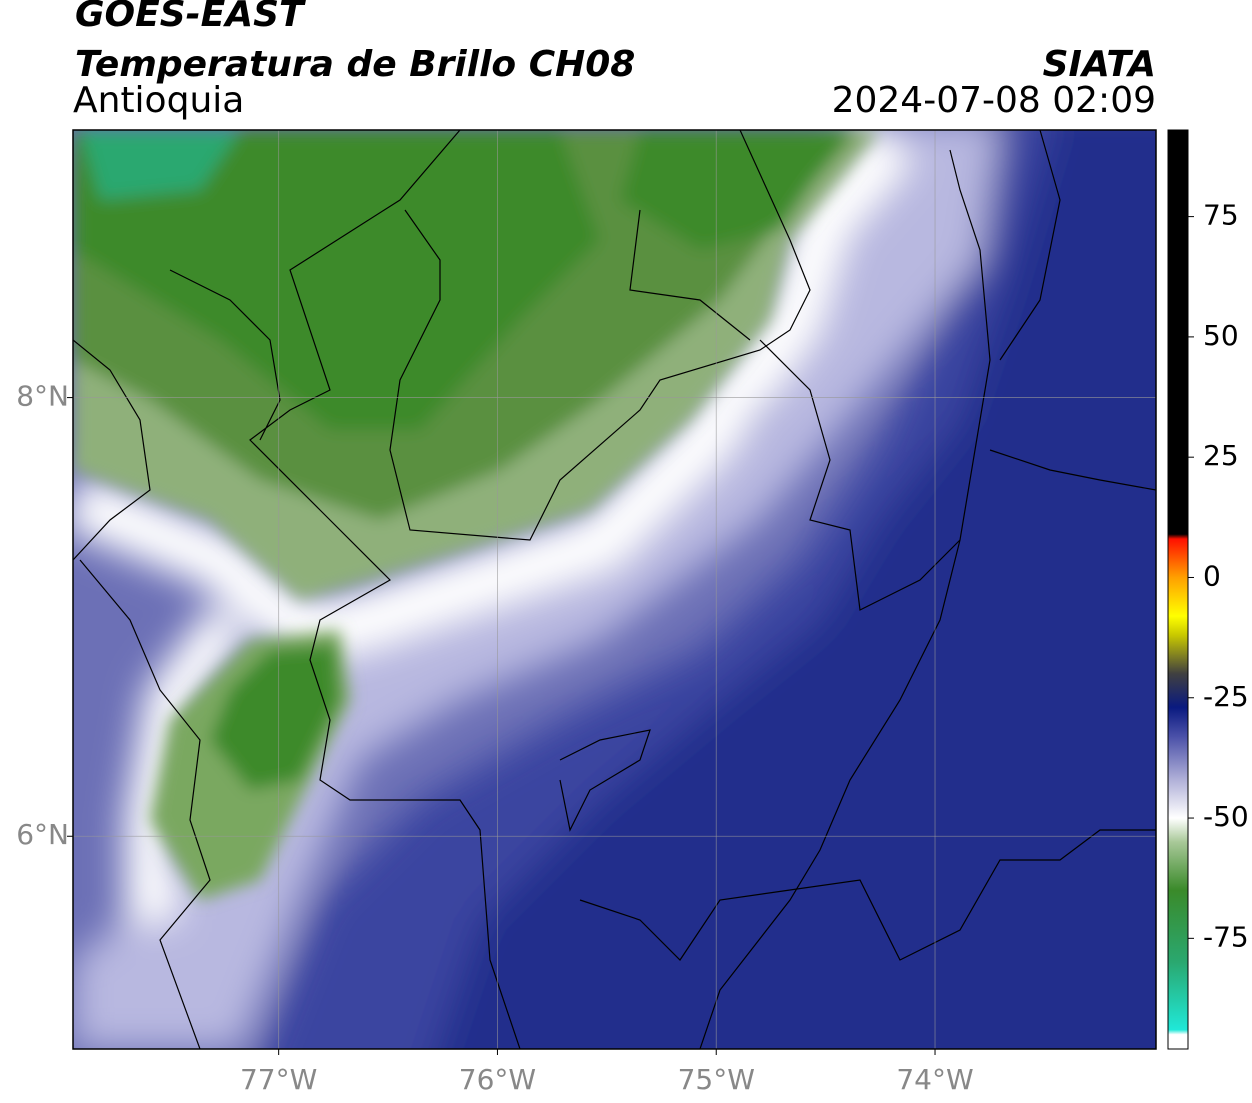 The height and width of the screenshot is (1103, 1252). Describe the element at coordinates (1099, 64) in the screenshot. I see `source: SIATA` at that location.